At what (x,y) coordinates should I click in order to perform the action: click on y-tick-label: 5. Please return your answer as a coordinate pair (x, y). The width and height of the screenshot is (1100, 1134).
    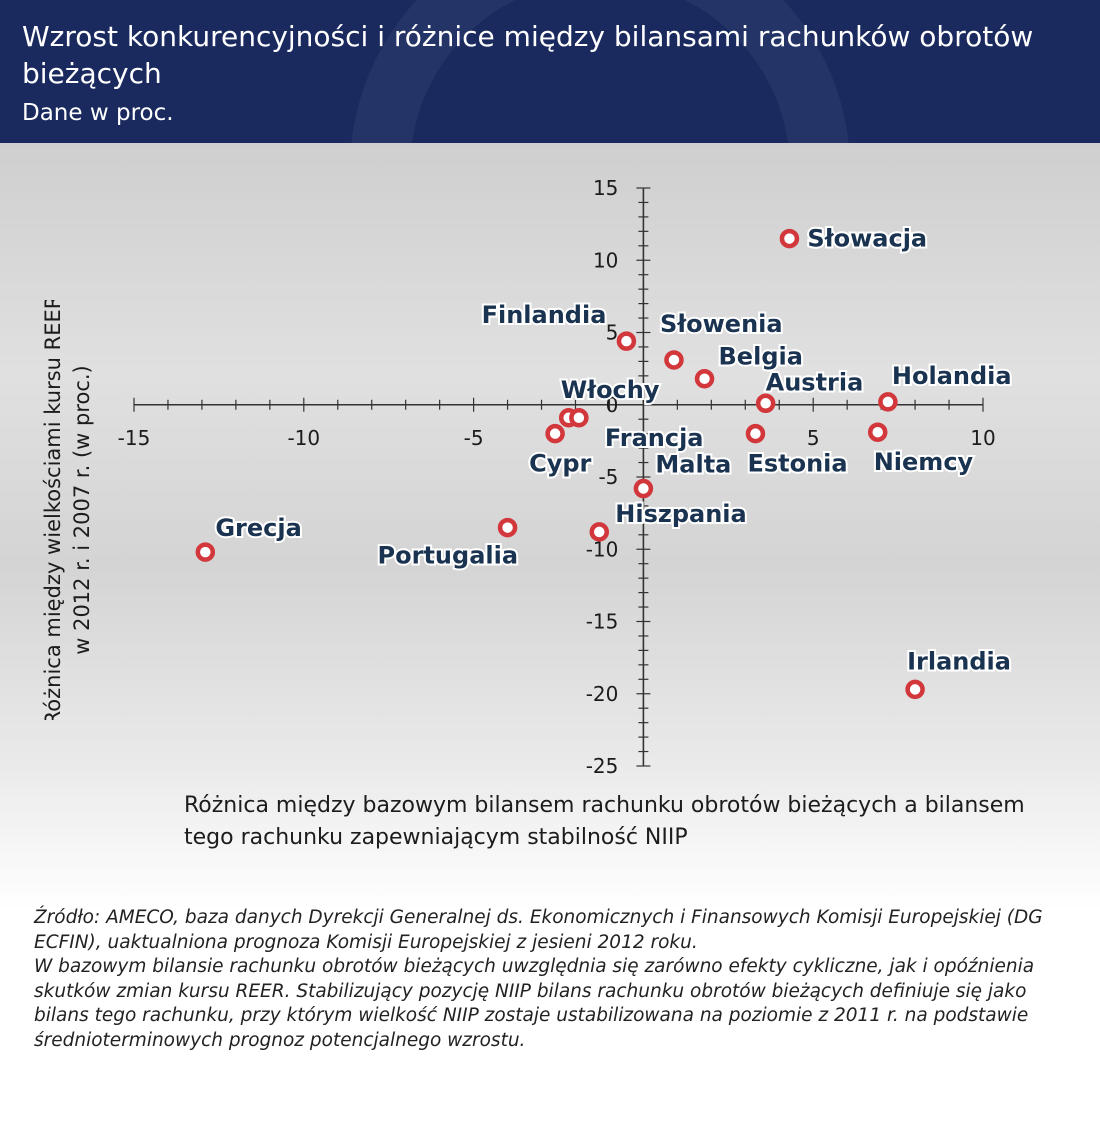
    Looking at the image, I should click on (612, 333).